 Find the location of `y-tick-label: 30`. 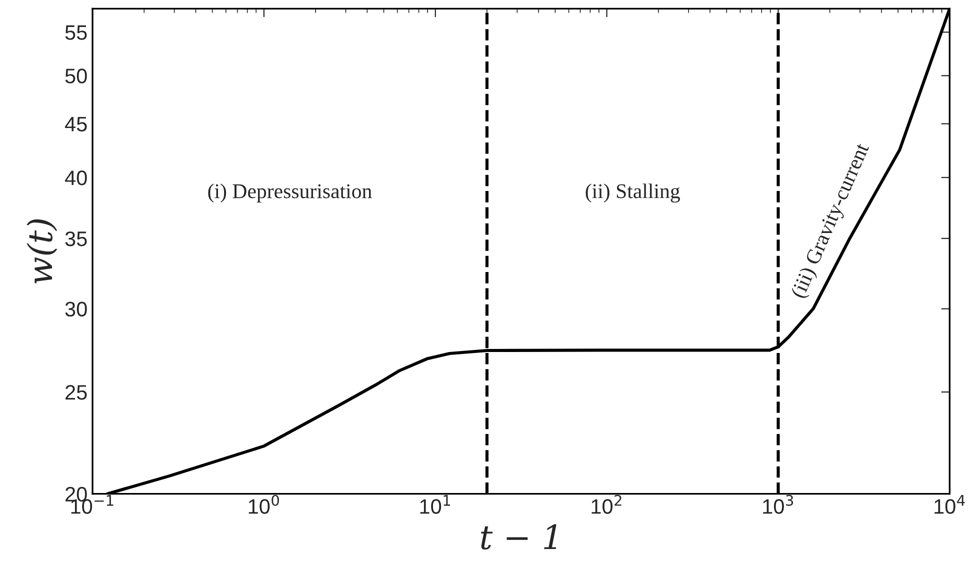

y-tick-label: 30 is located at coordinates (76, 309).